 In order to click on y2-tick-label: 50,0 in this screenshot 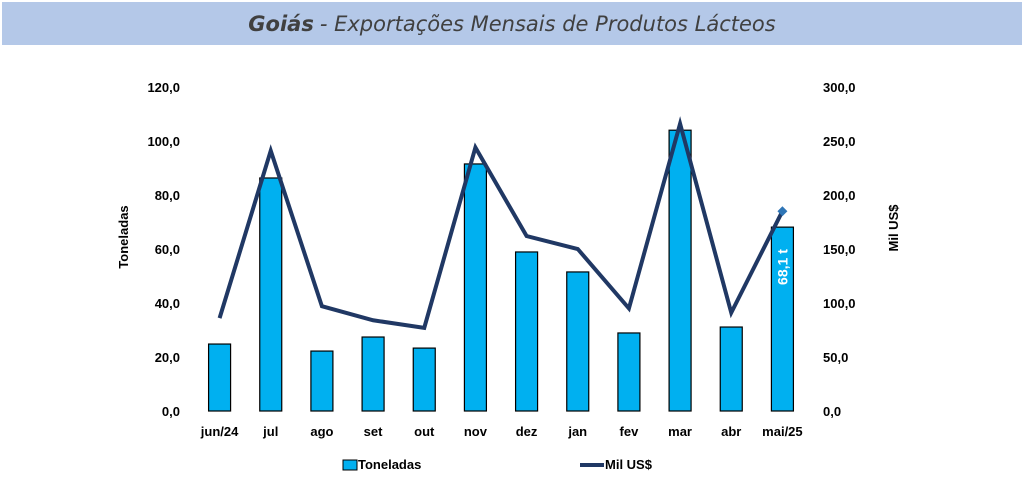, I will do `click(835, 357)`.